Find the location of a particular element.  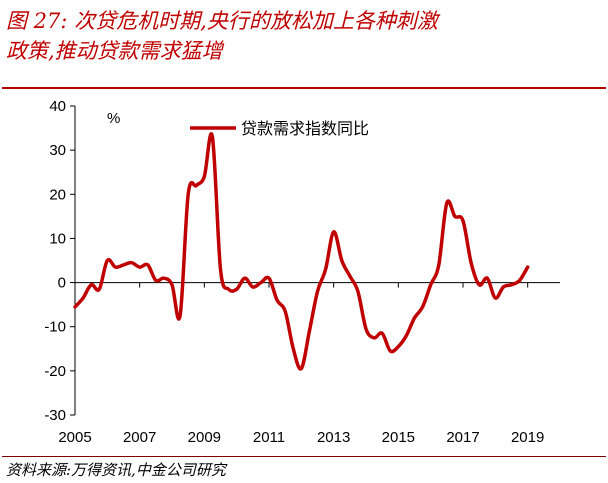

x-tick-label: 2005 is located at coordinates (74, 437).